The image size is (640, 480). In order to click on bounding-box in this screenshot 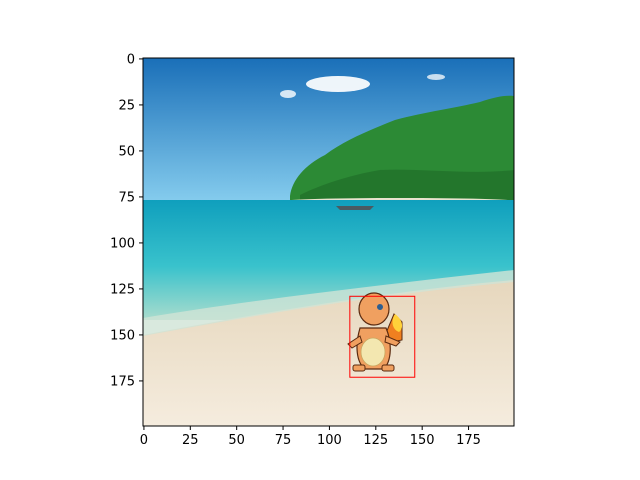, I will do `click(382, 336)`.